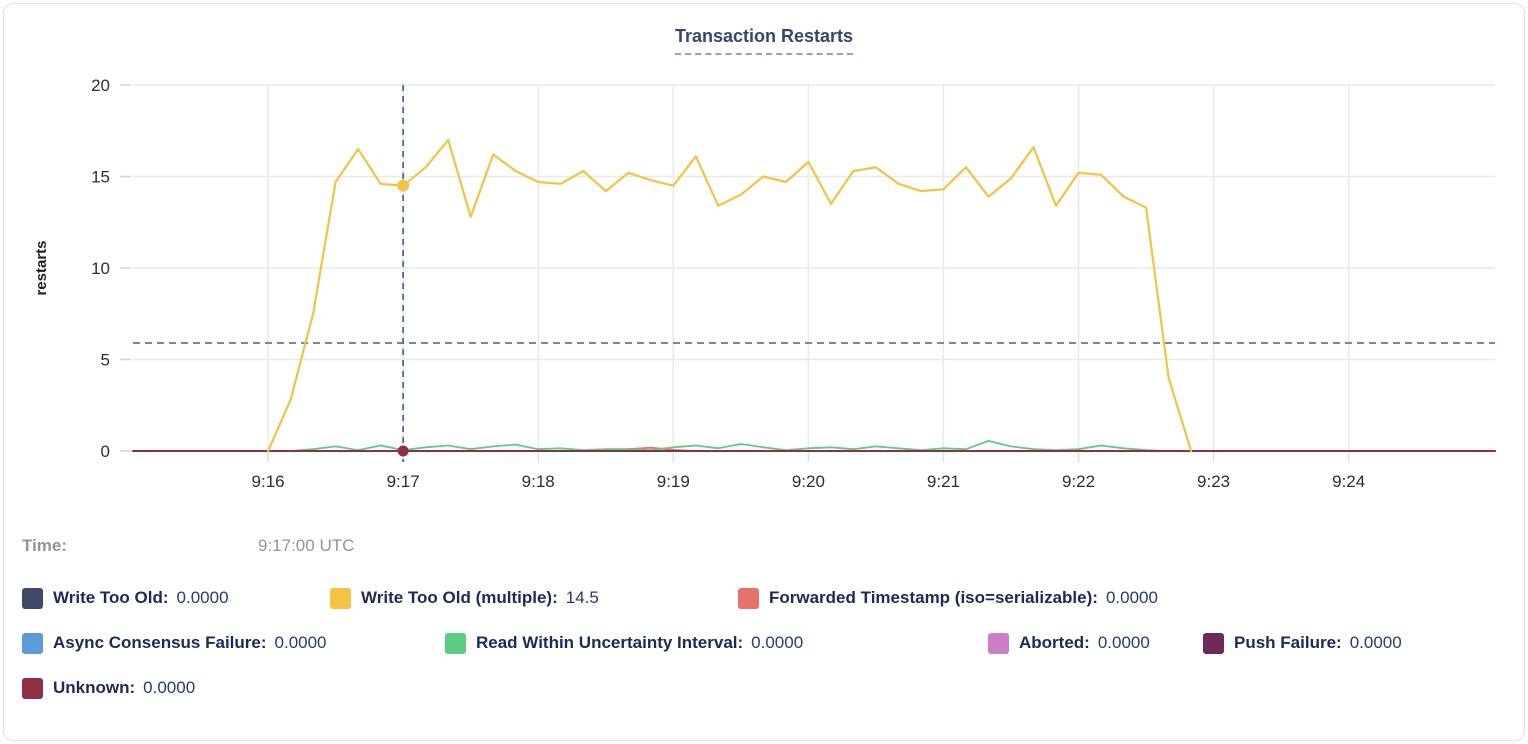 This screenshot has width=1528, height=744. What do you see at coordinates (105, 451) in the screenshot?
I see `svg-text: 0` at bounding box center [105, 451].